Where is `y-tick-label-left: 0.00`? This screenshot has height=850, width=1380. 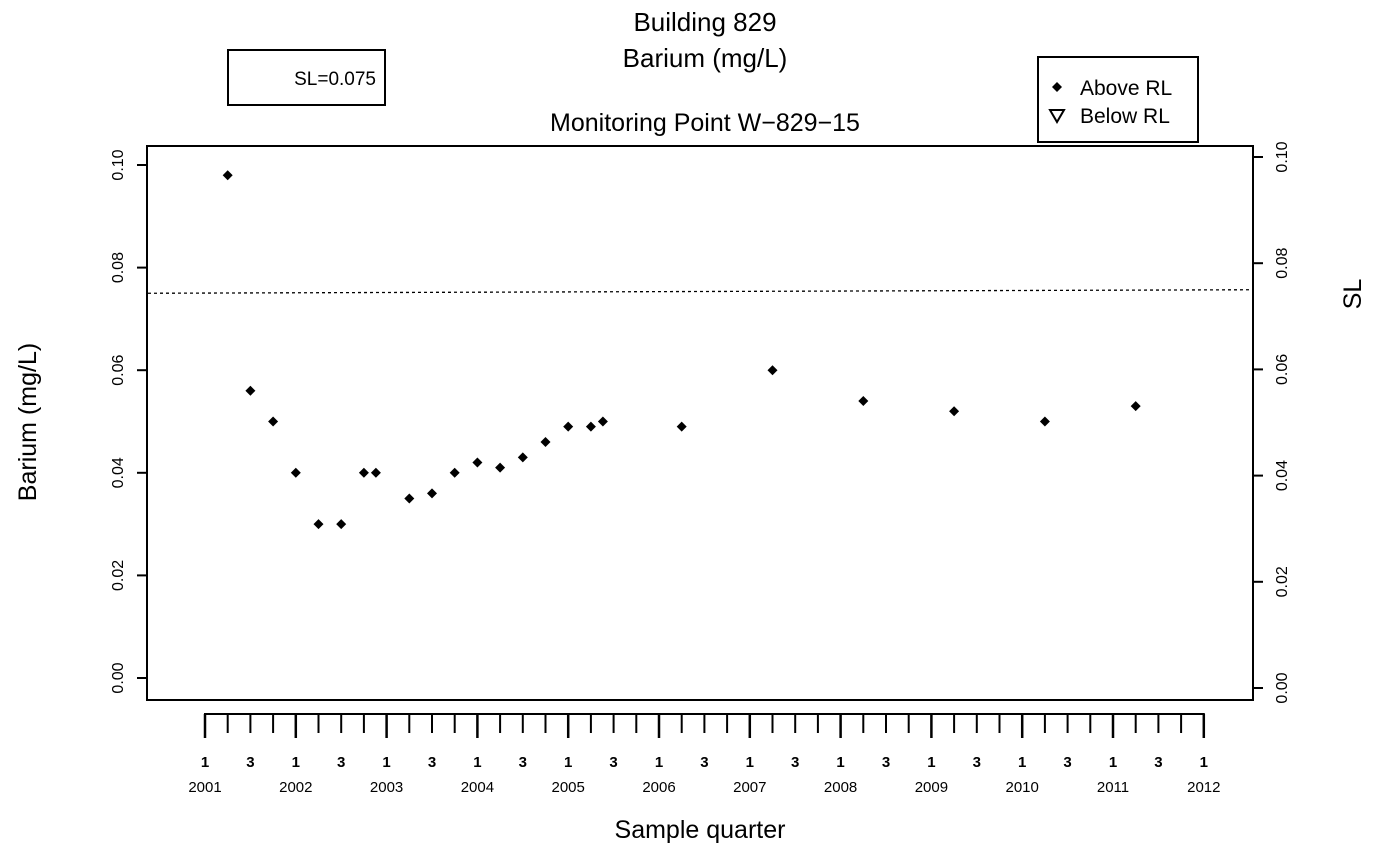
y-tick-label-left: 0.00 is located at coordinates (118, 677).